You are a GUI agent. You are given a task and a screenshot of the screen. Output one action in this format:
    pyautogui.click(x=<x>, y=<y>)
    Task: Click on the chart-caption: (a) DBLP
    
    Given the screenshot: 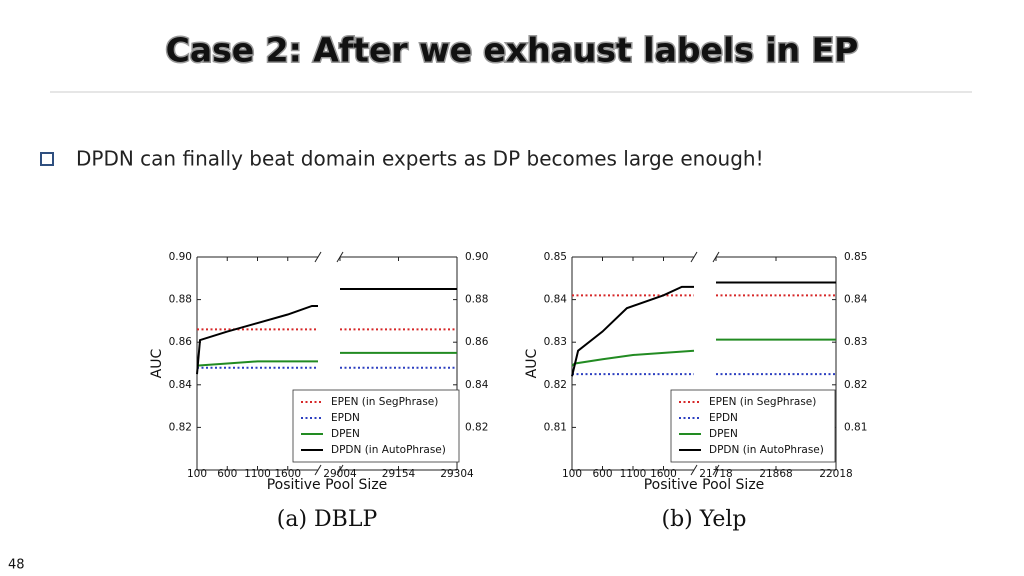 What is the action you would take?
    pyautogui.click(x=327, y=519)
    